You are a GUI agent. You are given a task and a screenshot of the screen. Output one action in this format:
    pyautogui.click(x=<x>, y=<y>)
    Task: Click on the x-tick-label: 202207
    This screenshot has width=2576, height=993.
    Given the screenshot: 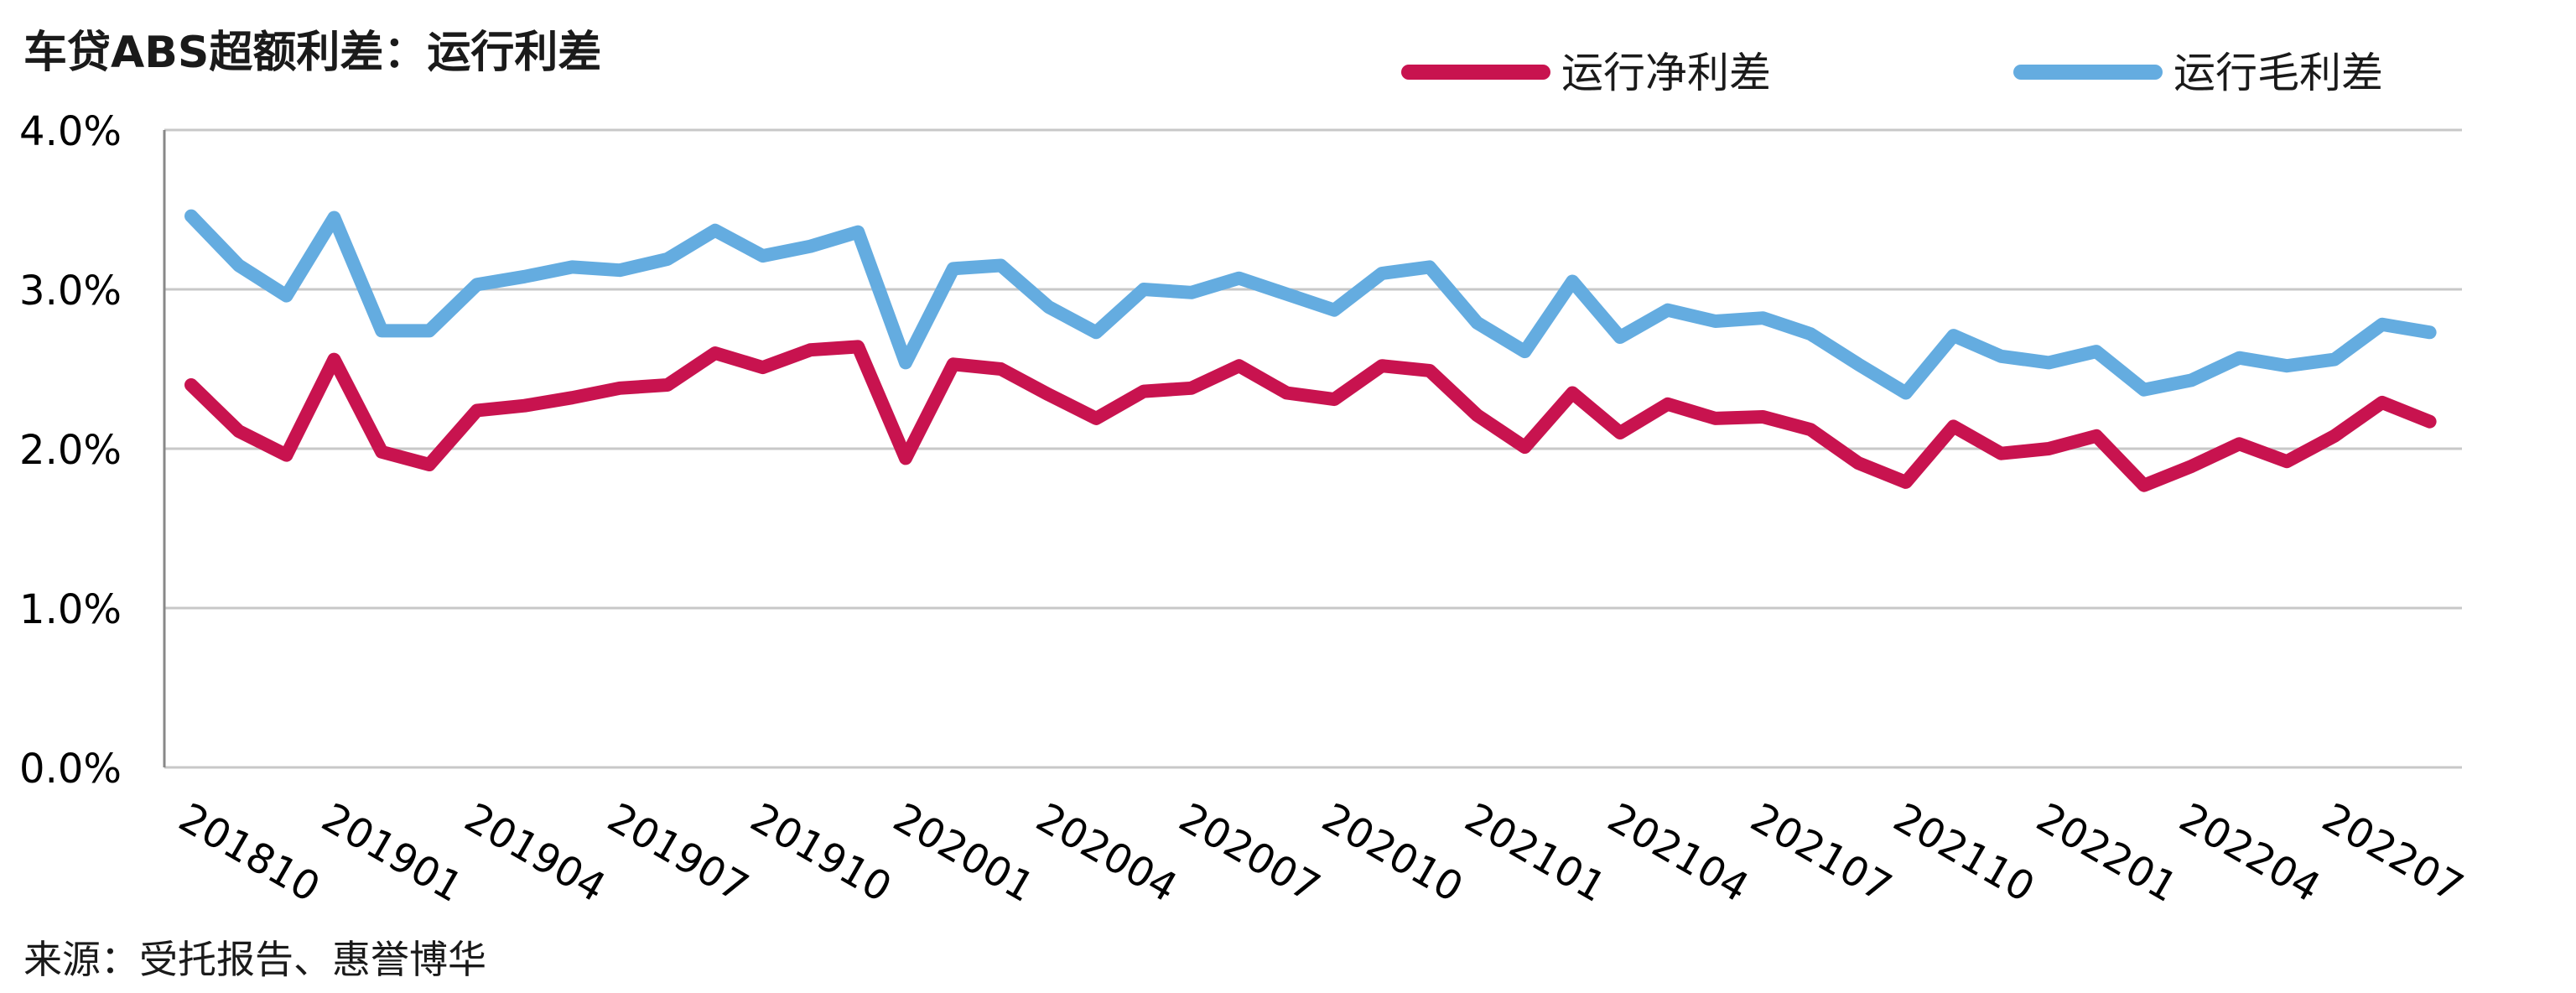 What is the action you would take?
    pyautogui.click(x=2392, y=853)
    